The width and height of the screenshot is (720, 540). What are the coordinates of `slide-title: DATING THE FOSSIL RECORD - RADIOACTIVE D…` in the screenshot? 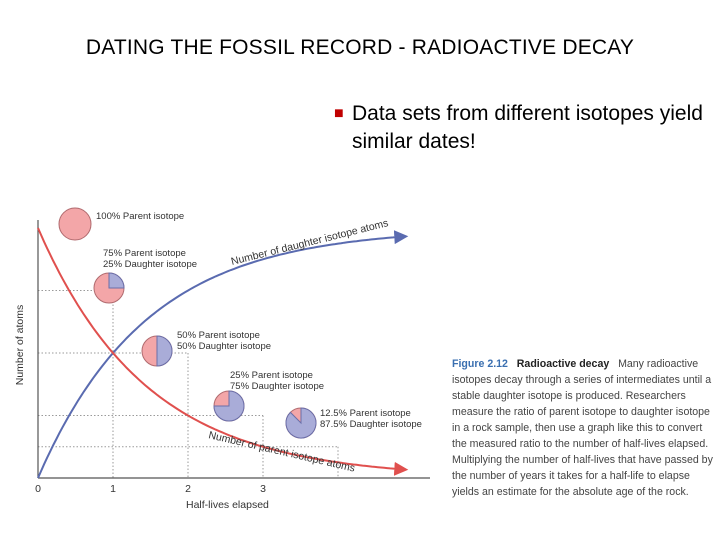 It's located at (360, 47).